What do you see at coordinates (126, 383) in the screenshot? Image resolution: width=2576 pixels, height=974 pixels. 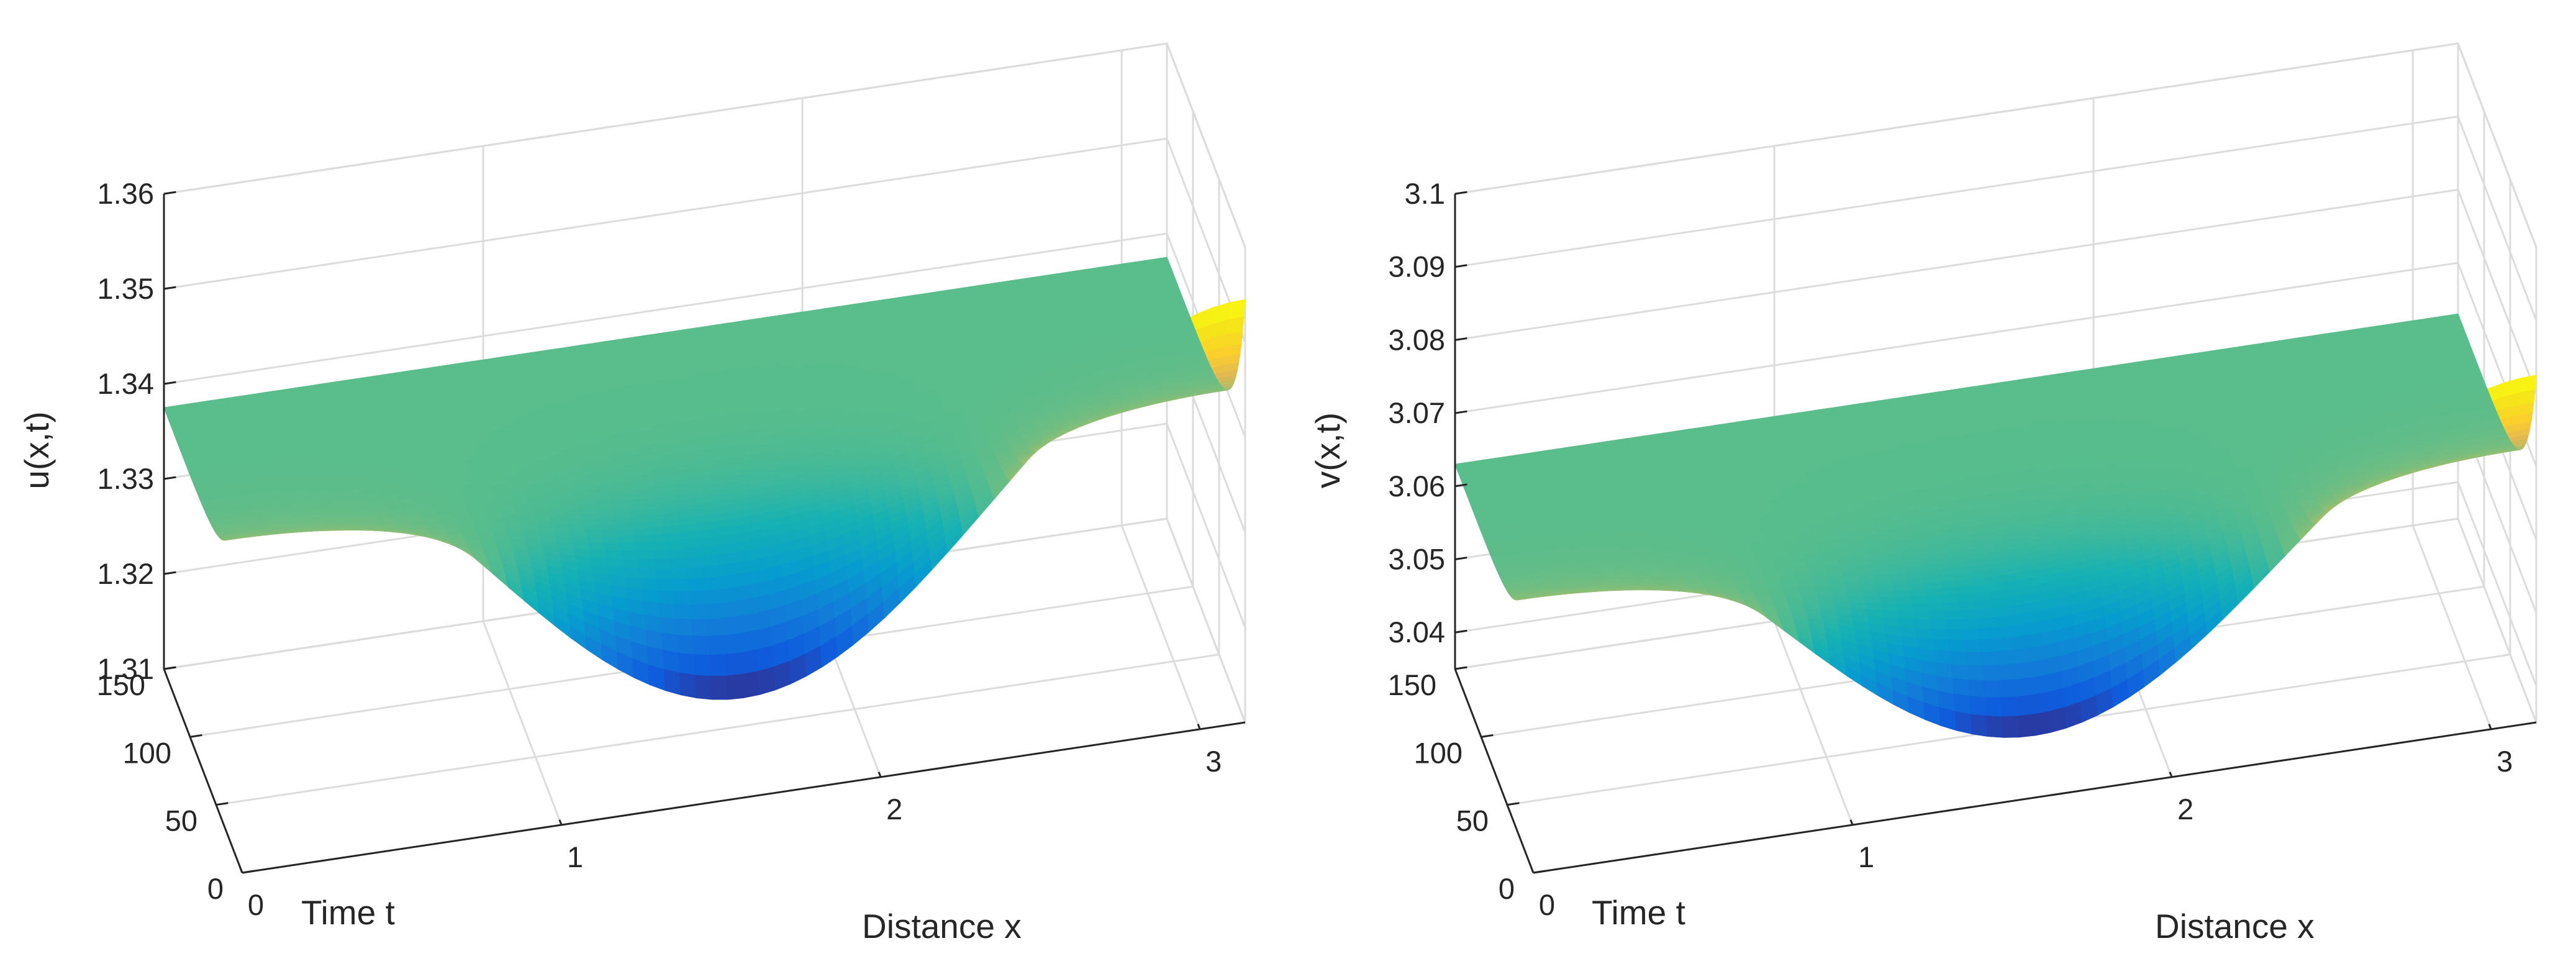 I see `plot-u-ztick-label: 1.34` at bounding box center [126, 383].